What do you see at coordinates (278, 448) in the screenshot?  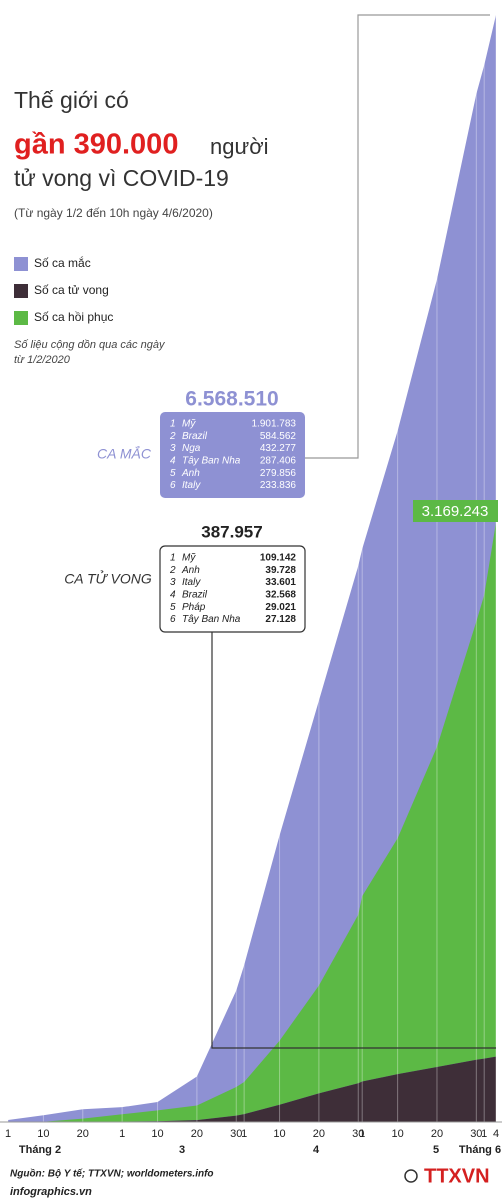 I see `count: 432.277` at bounding box center [278, 448].